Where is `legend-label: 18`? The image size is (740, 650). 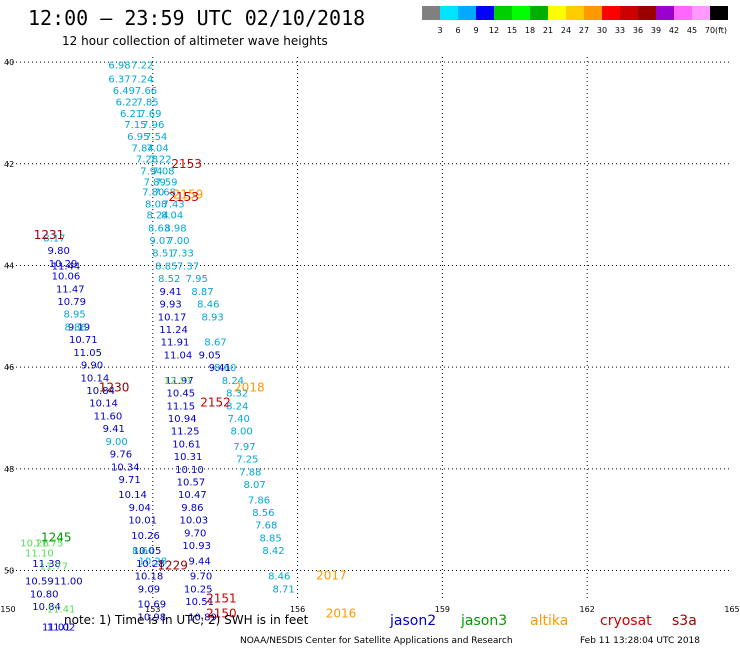
legend-label: 18 is located at coordinates (530, 30).